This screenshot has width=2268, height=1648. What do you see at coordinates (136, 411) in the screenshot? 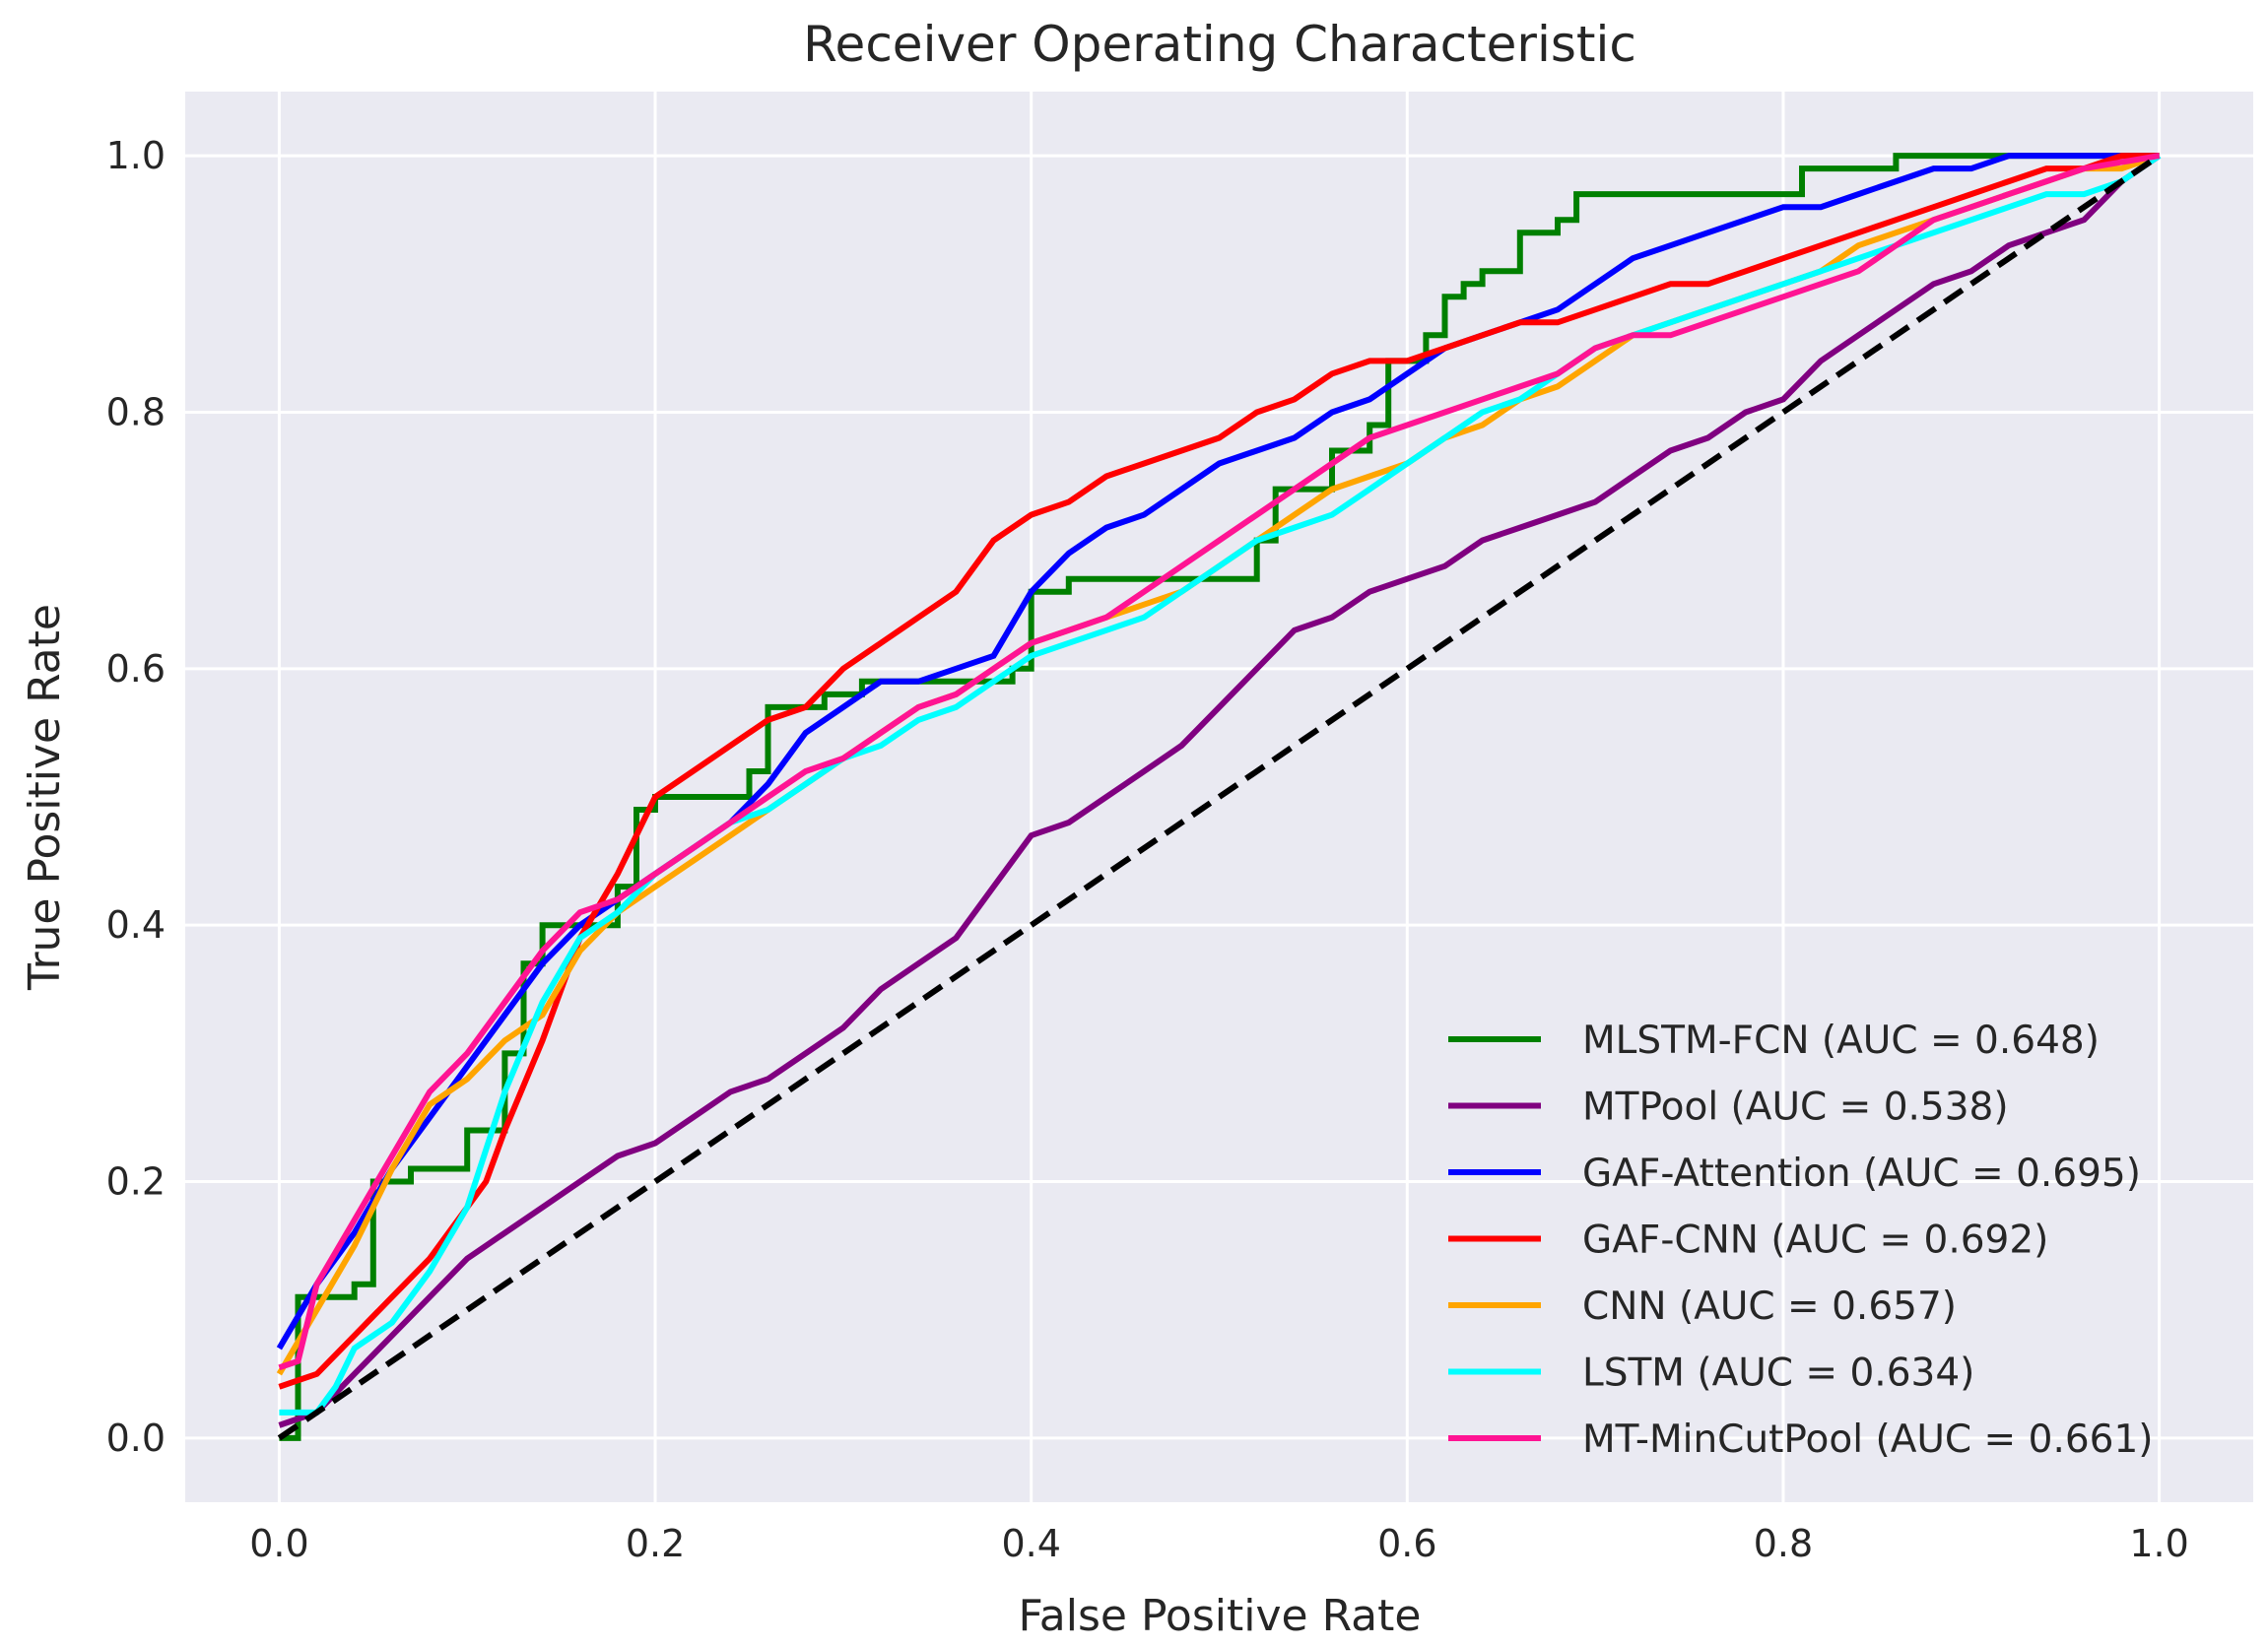
I see `y-tick-label: 0.8` at bounding box center [136, 411].